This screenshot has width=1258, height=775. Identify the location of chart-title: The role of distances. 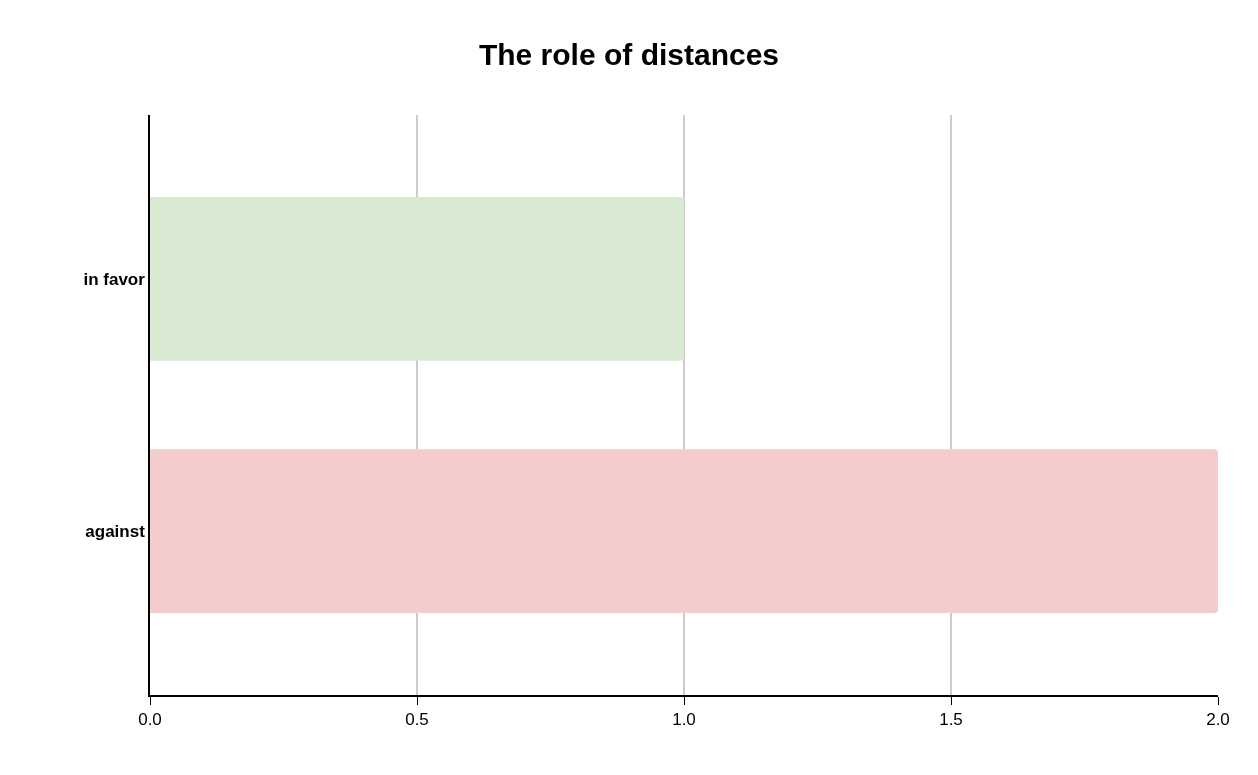
(629, 54).